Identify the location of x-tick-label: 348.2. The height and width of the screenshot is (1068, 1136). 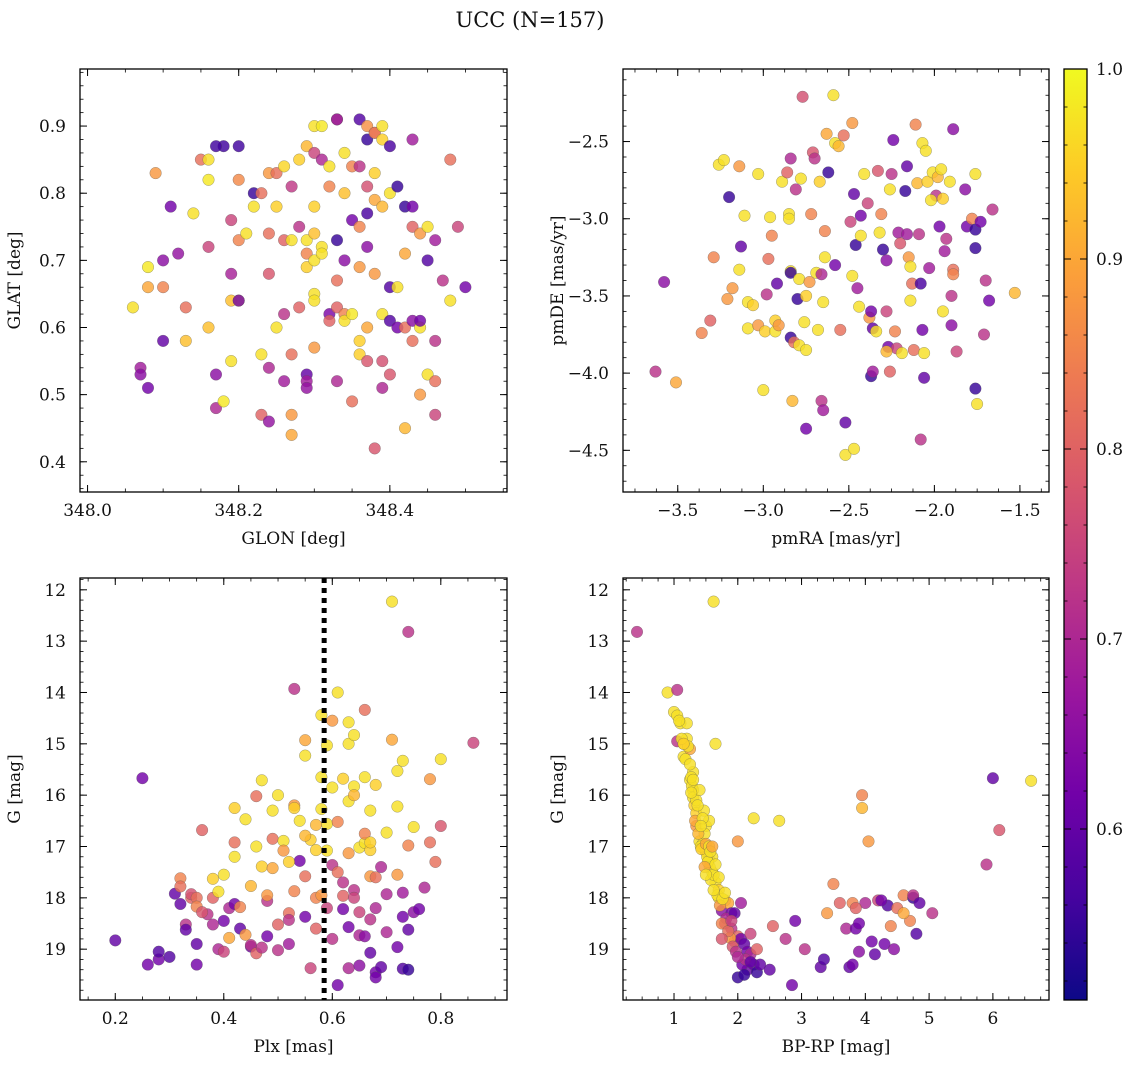
(238, 511).